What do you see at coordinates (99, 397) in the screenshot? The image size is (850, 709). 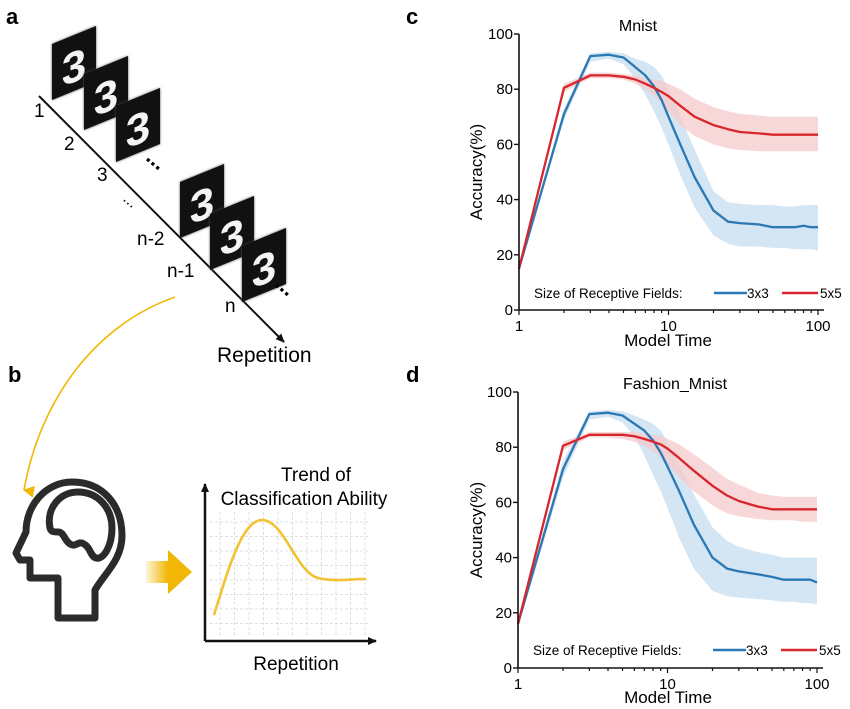 I see `flow-arrow` at bounding box center [99, 397].